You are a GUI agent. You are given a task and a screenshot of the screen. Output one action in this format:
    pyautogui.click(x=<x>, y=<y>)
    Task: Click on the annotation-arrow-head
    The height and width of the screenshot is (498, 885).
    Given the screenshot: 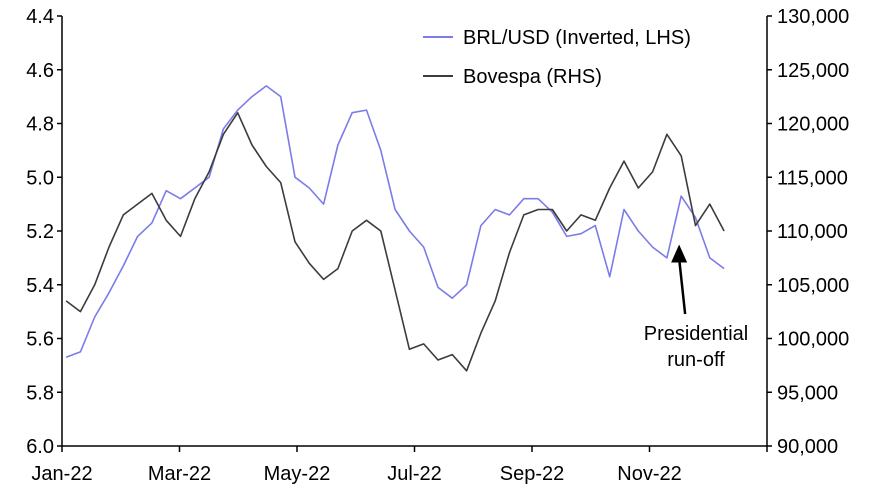 What is the action you would take?
    pyautogui.click(x=679, y=253)
    